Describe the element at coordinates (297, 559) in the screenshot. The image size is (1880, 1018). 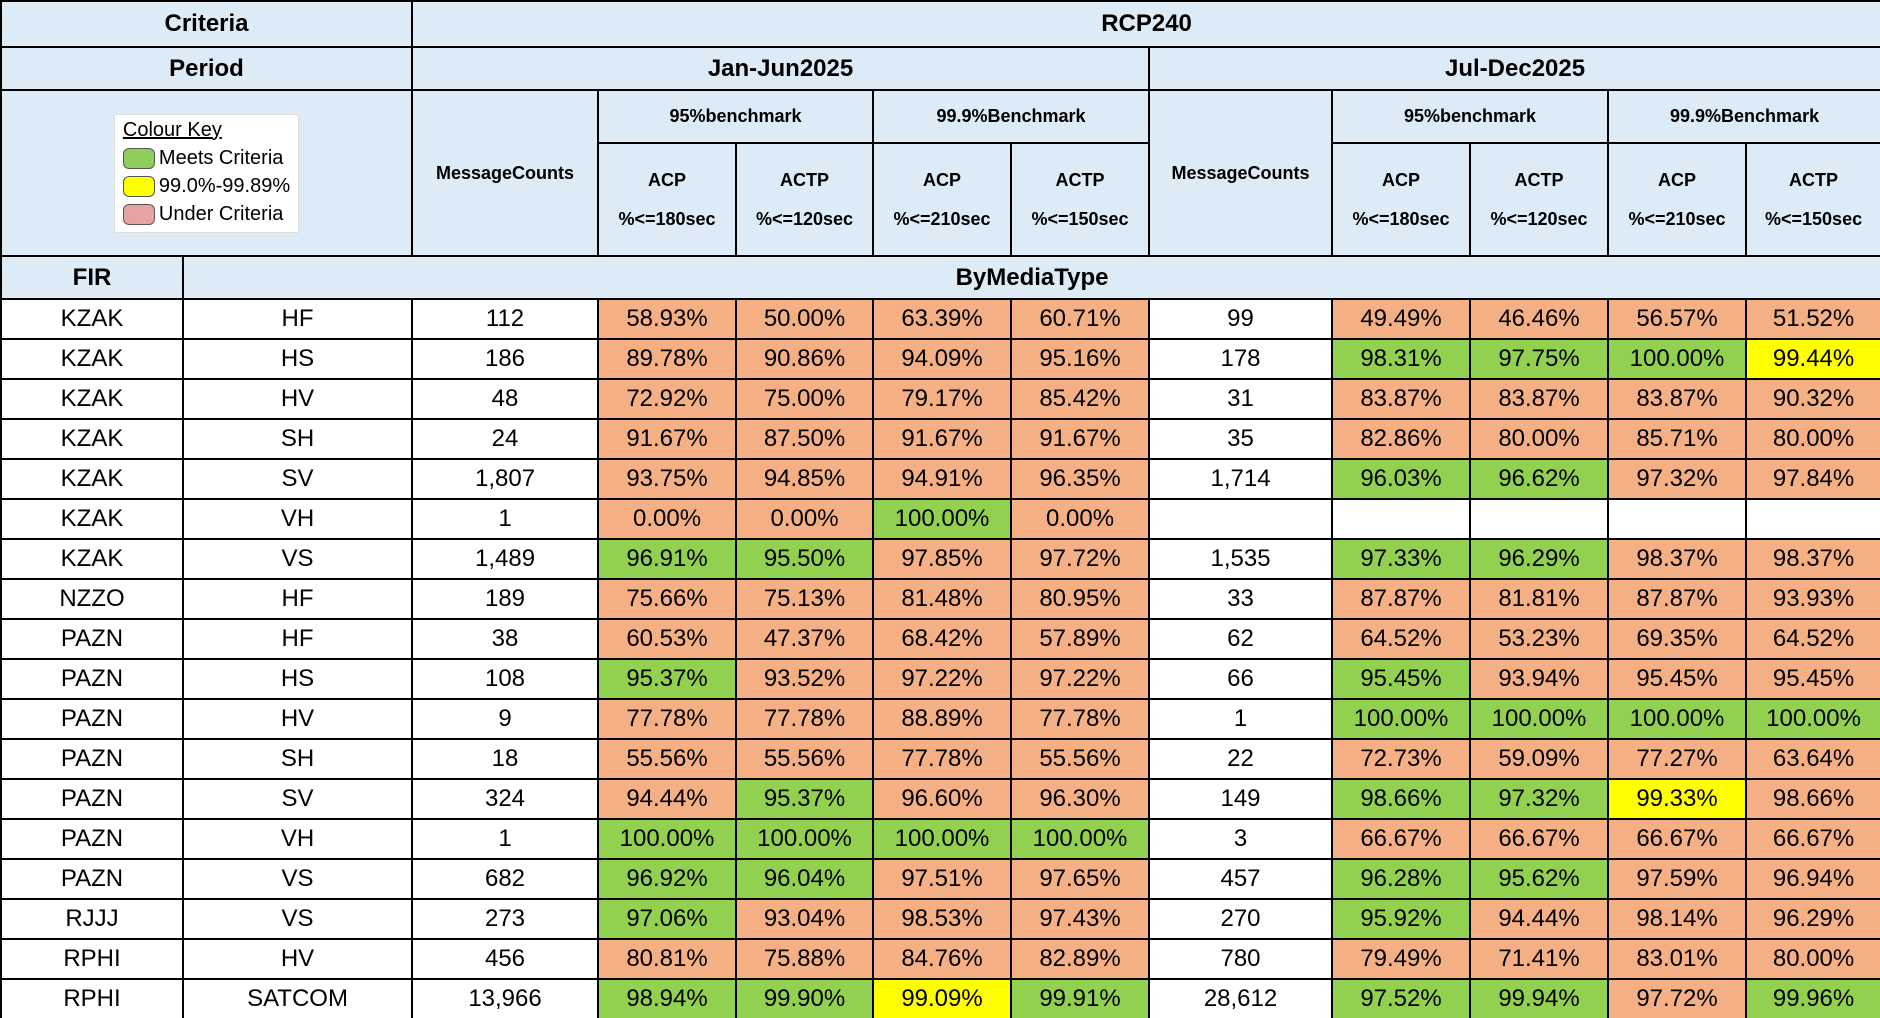
I see `media-cell: VS` at that location.